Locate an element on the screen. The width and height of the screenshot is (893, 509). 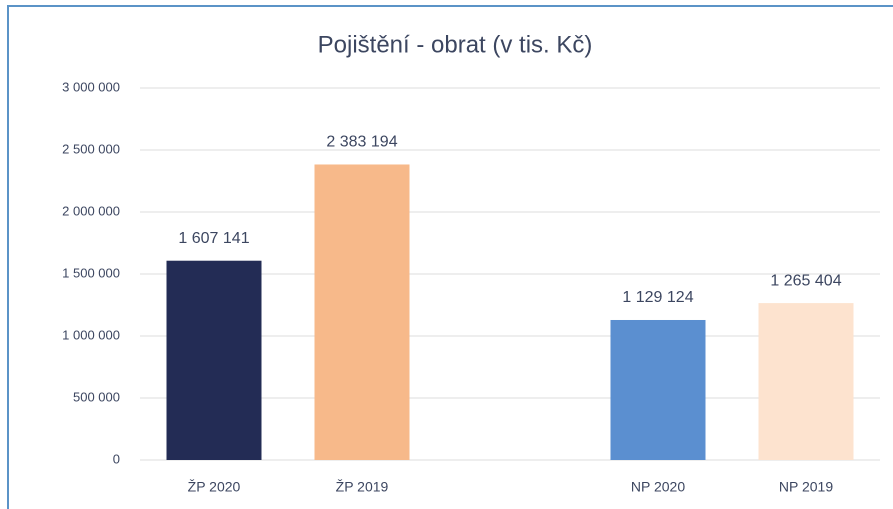
x-tick-label: ŽP 2020 is located at coordinates (214, 487).